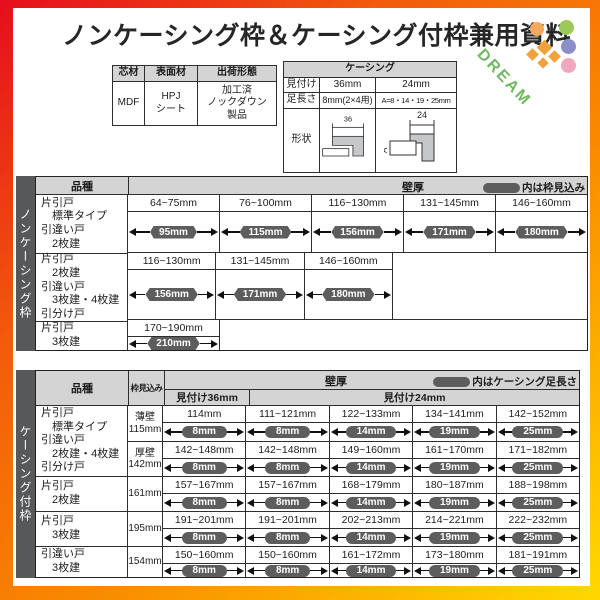 The image size is (600, 600). I want to click on wall-thickness-range: 161~170mm, so click(454, 450).